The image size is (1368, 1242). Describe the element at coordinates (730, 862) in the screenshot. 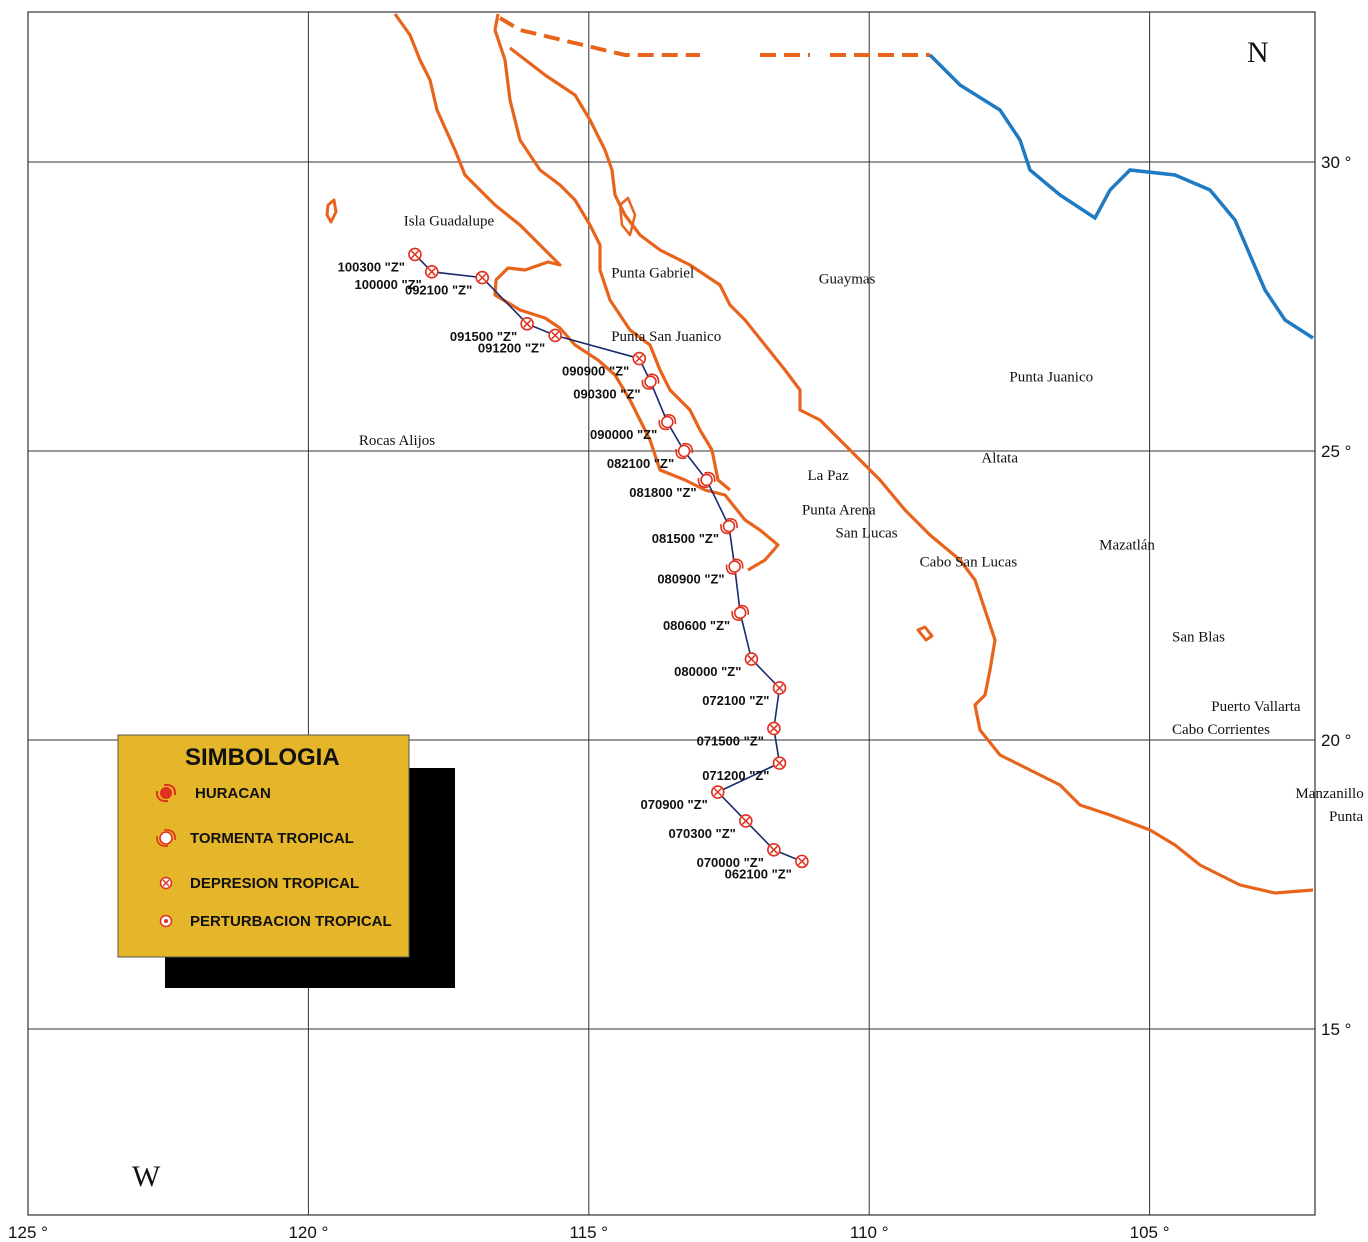

I see `track-time-label: 070000 "Z"` at that location.